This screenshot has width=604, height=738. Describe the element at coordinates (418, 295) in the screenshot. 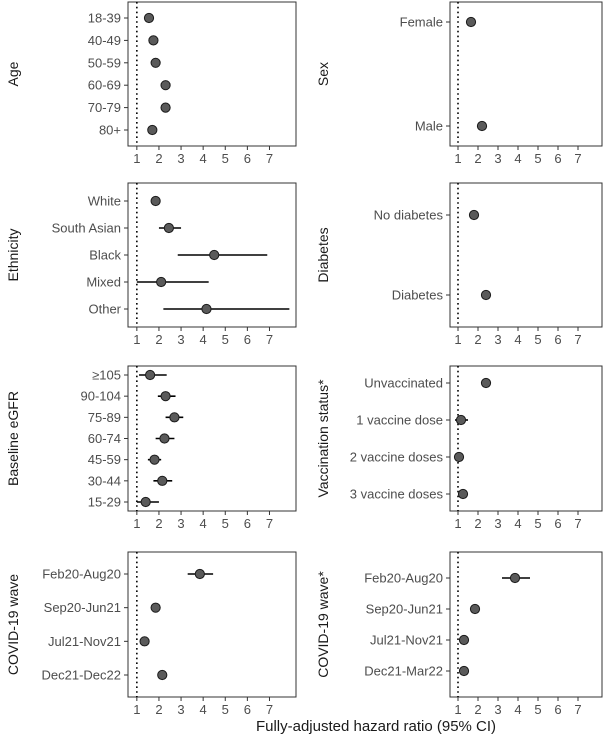

I see `category-label-diabetes: Diabetes` at that location.